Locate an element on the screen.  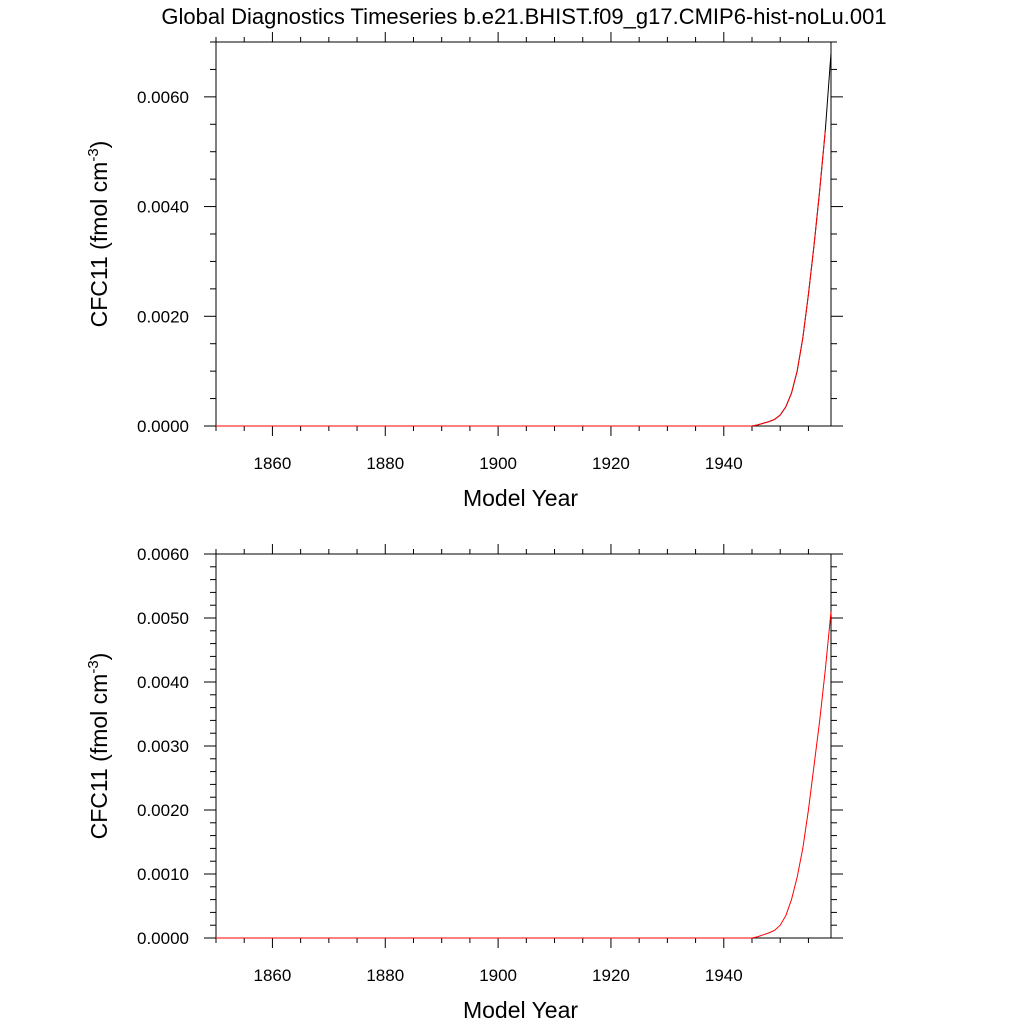
y-tick-label: 0.0050 is located at coordinates (163, 618).